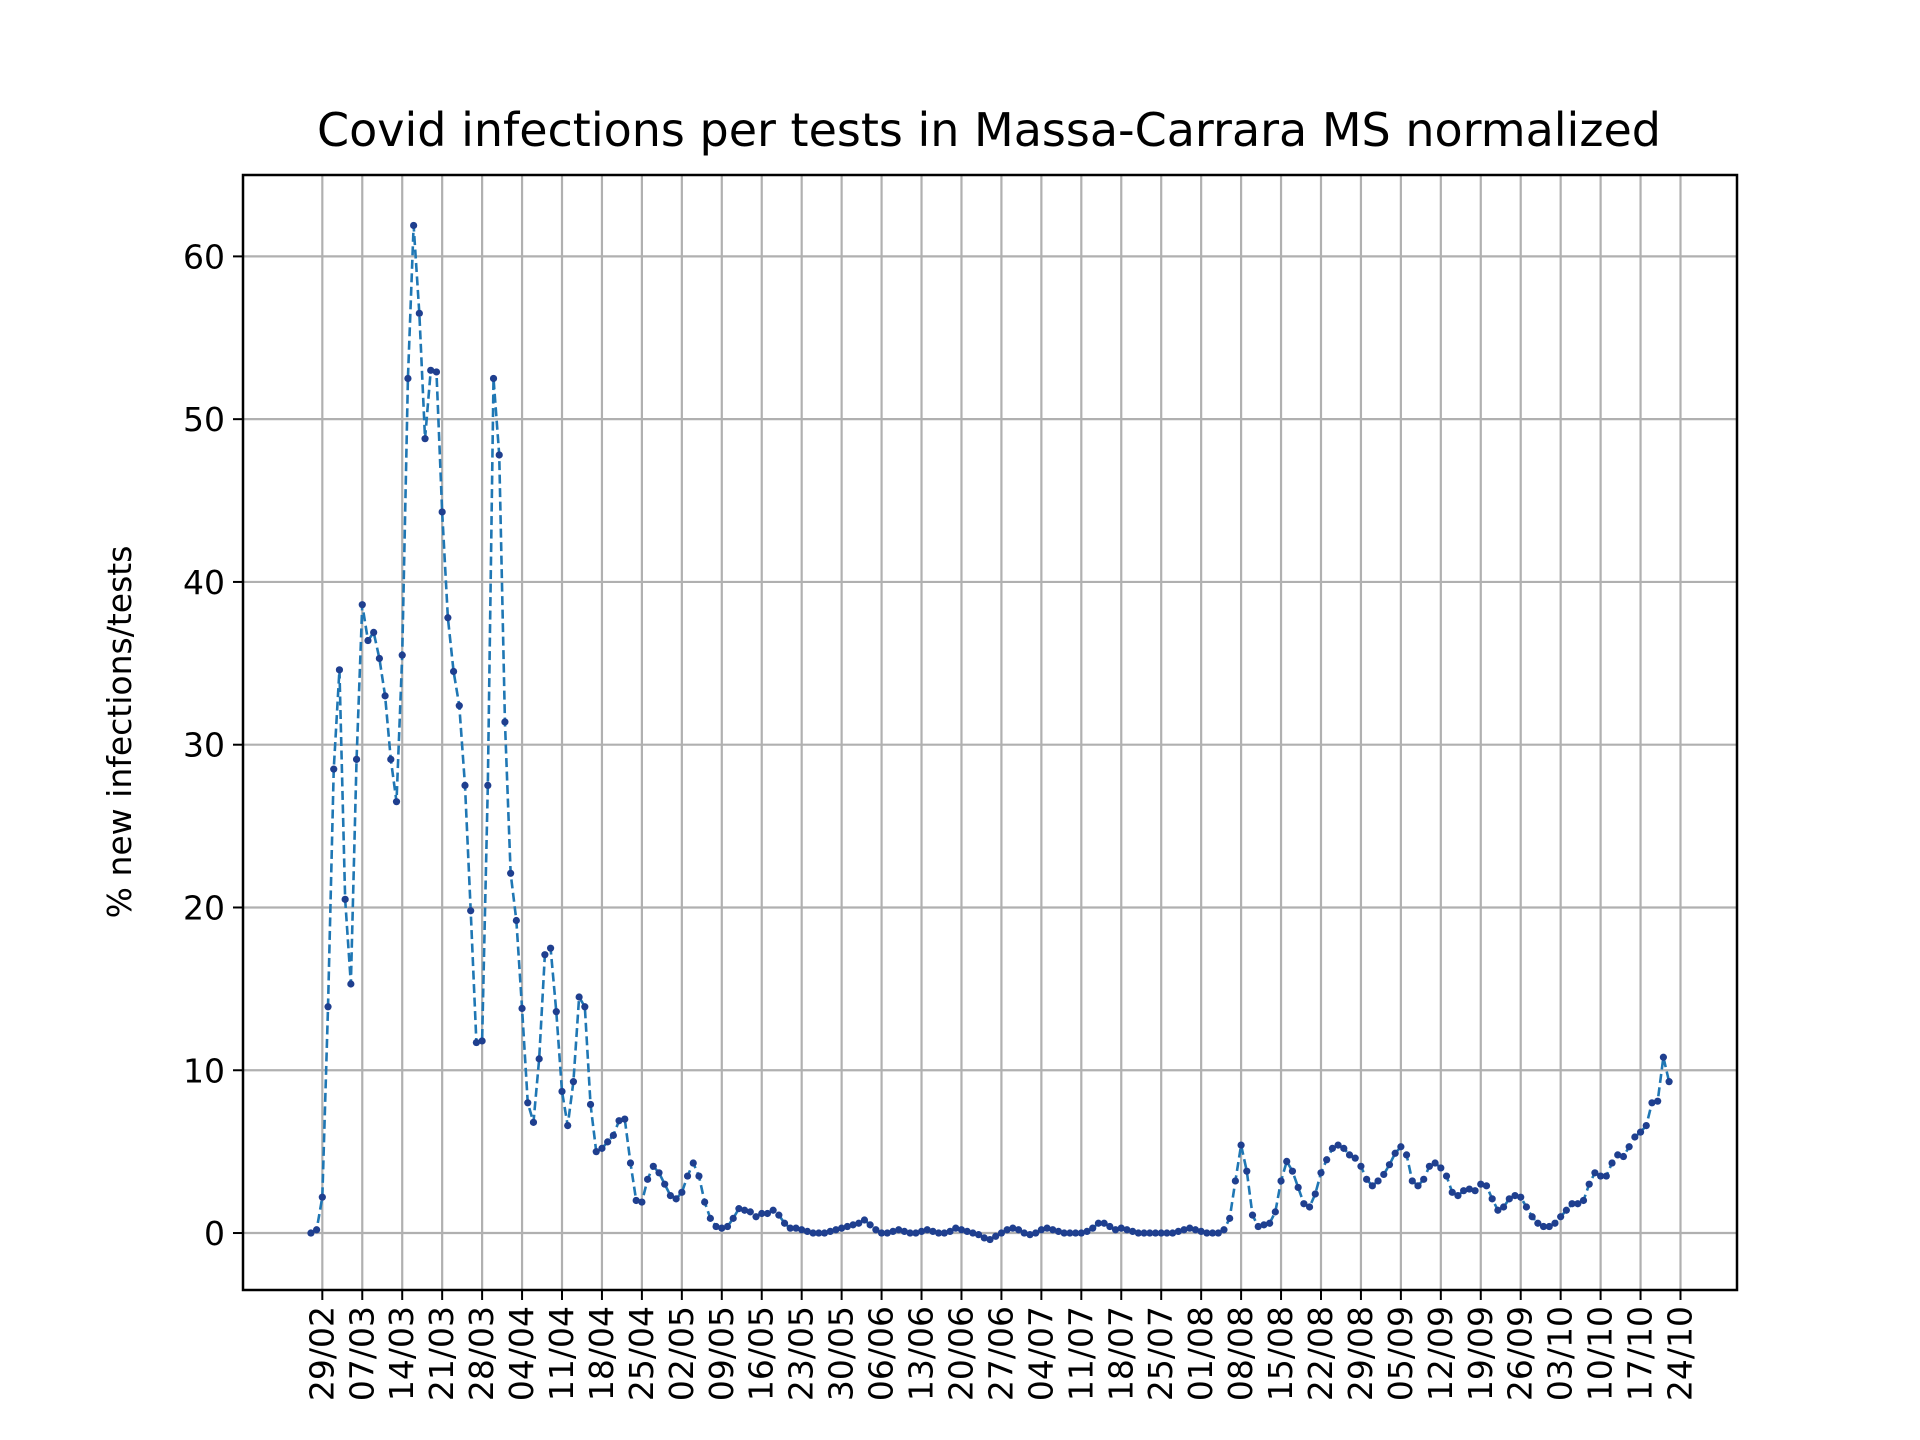 This screenshot has height=1440, width=1920. Describe the element at coordinates (721, 1353) in the screenshot. I see `x-tick-label: 09/05` at that location.